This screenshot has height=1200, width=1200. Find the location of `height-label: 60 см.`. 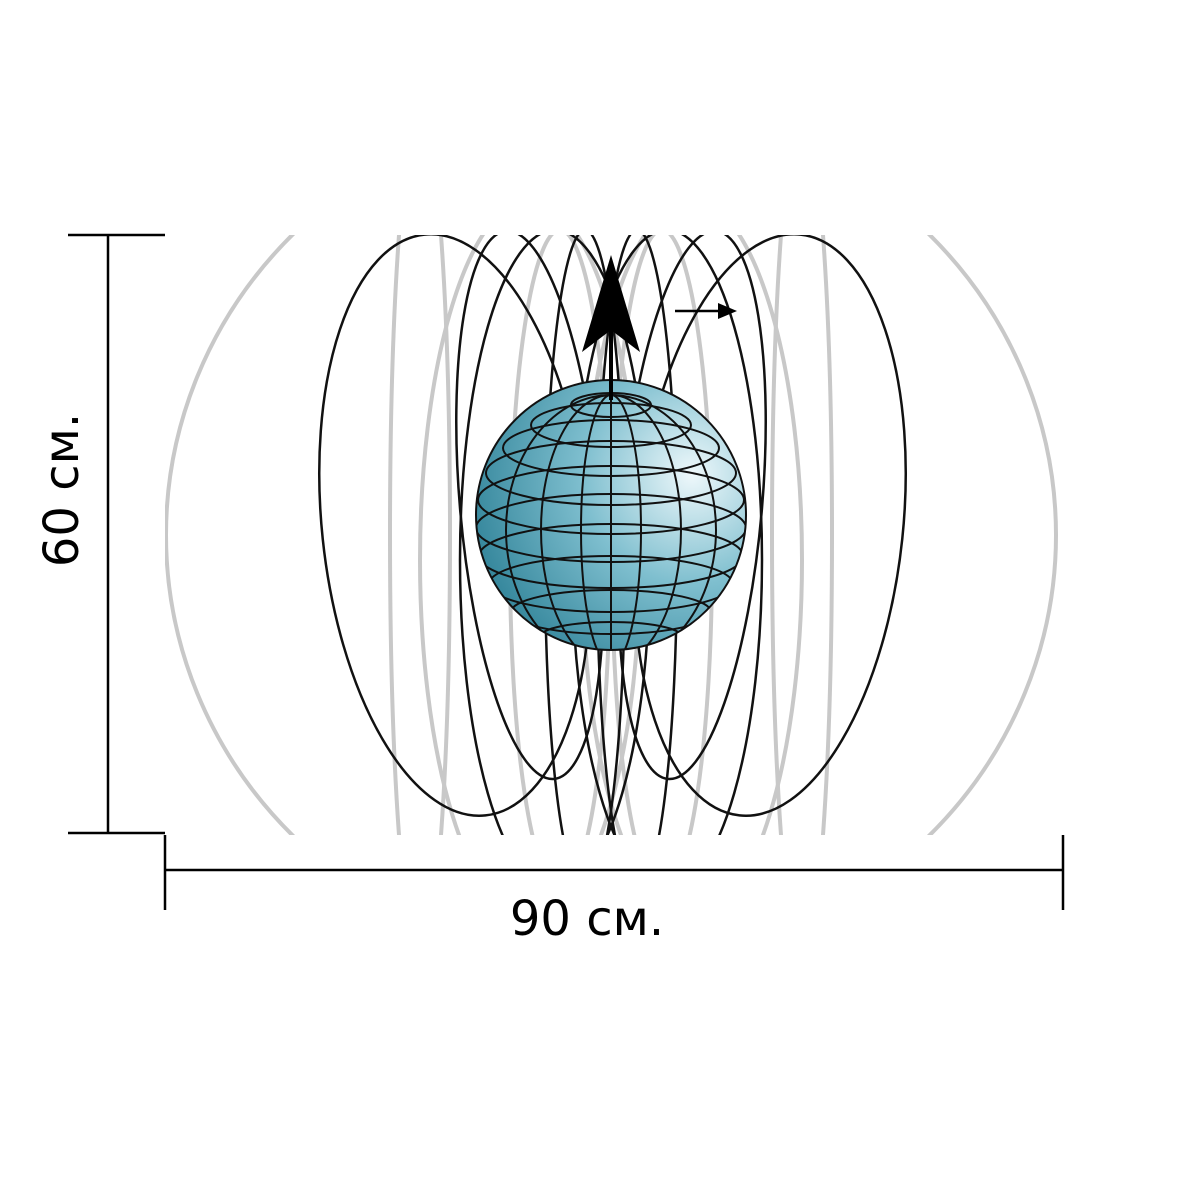

height-label: 60 см. is located at coordinates (62, 490).